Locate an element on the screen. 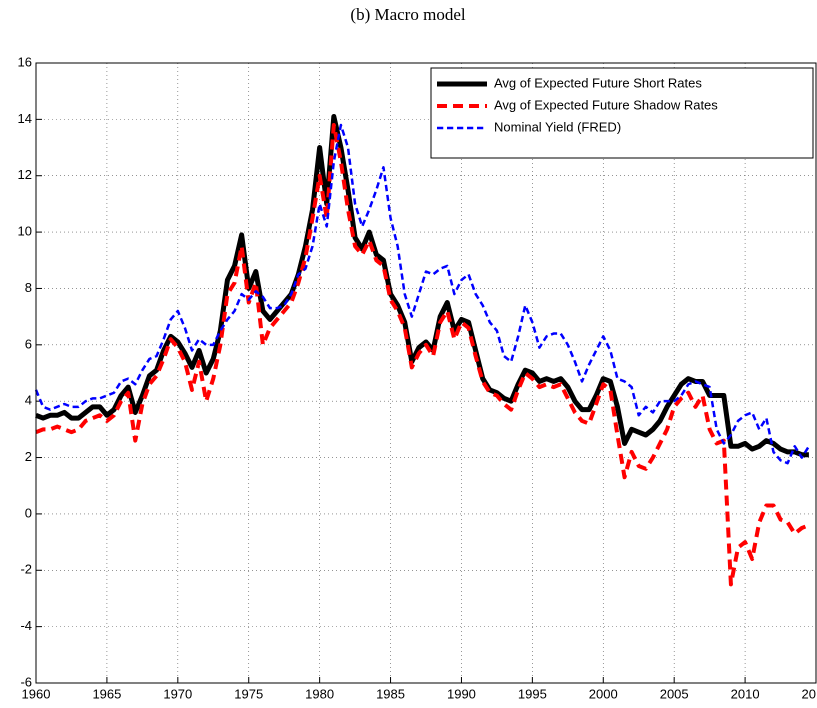  y-tick-label: -6 is located at coordinates (26, 681).